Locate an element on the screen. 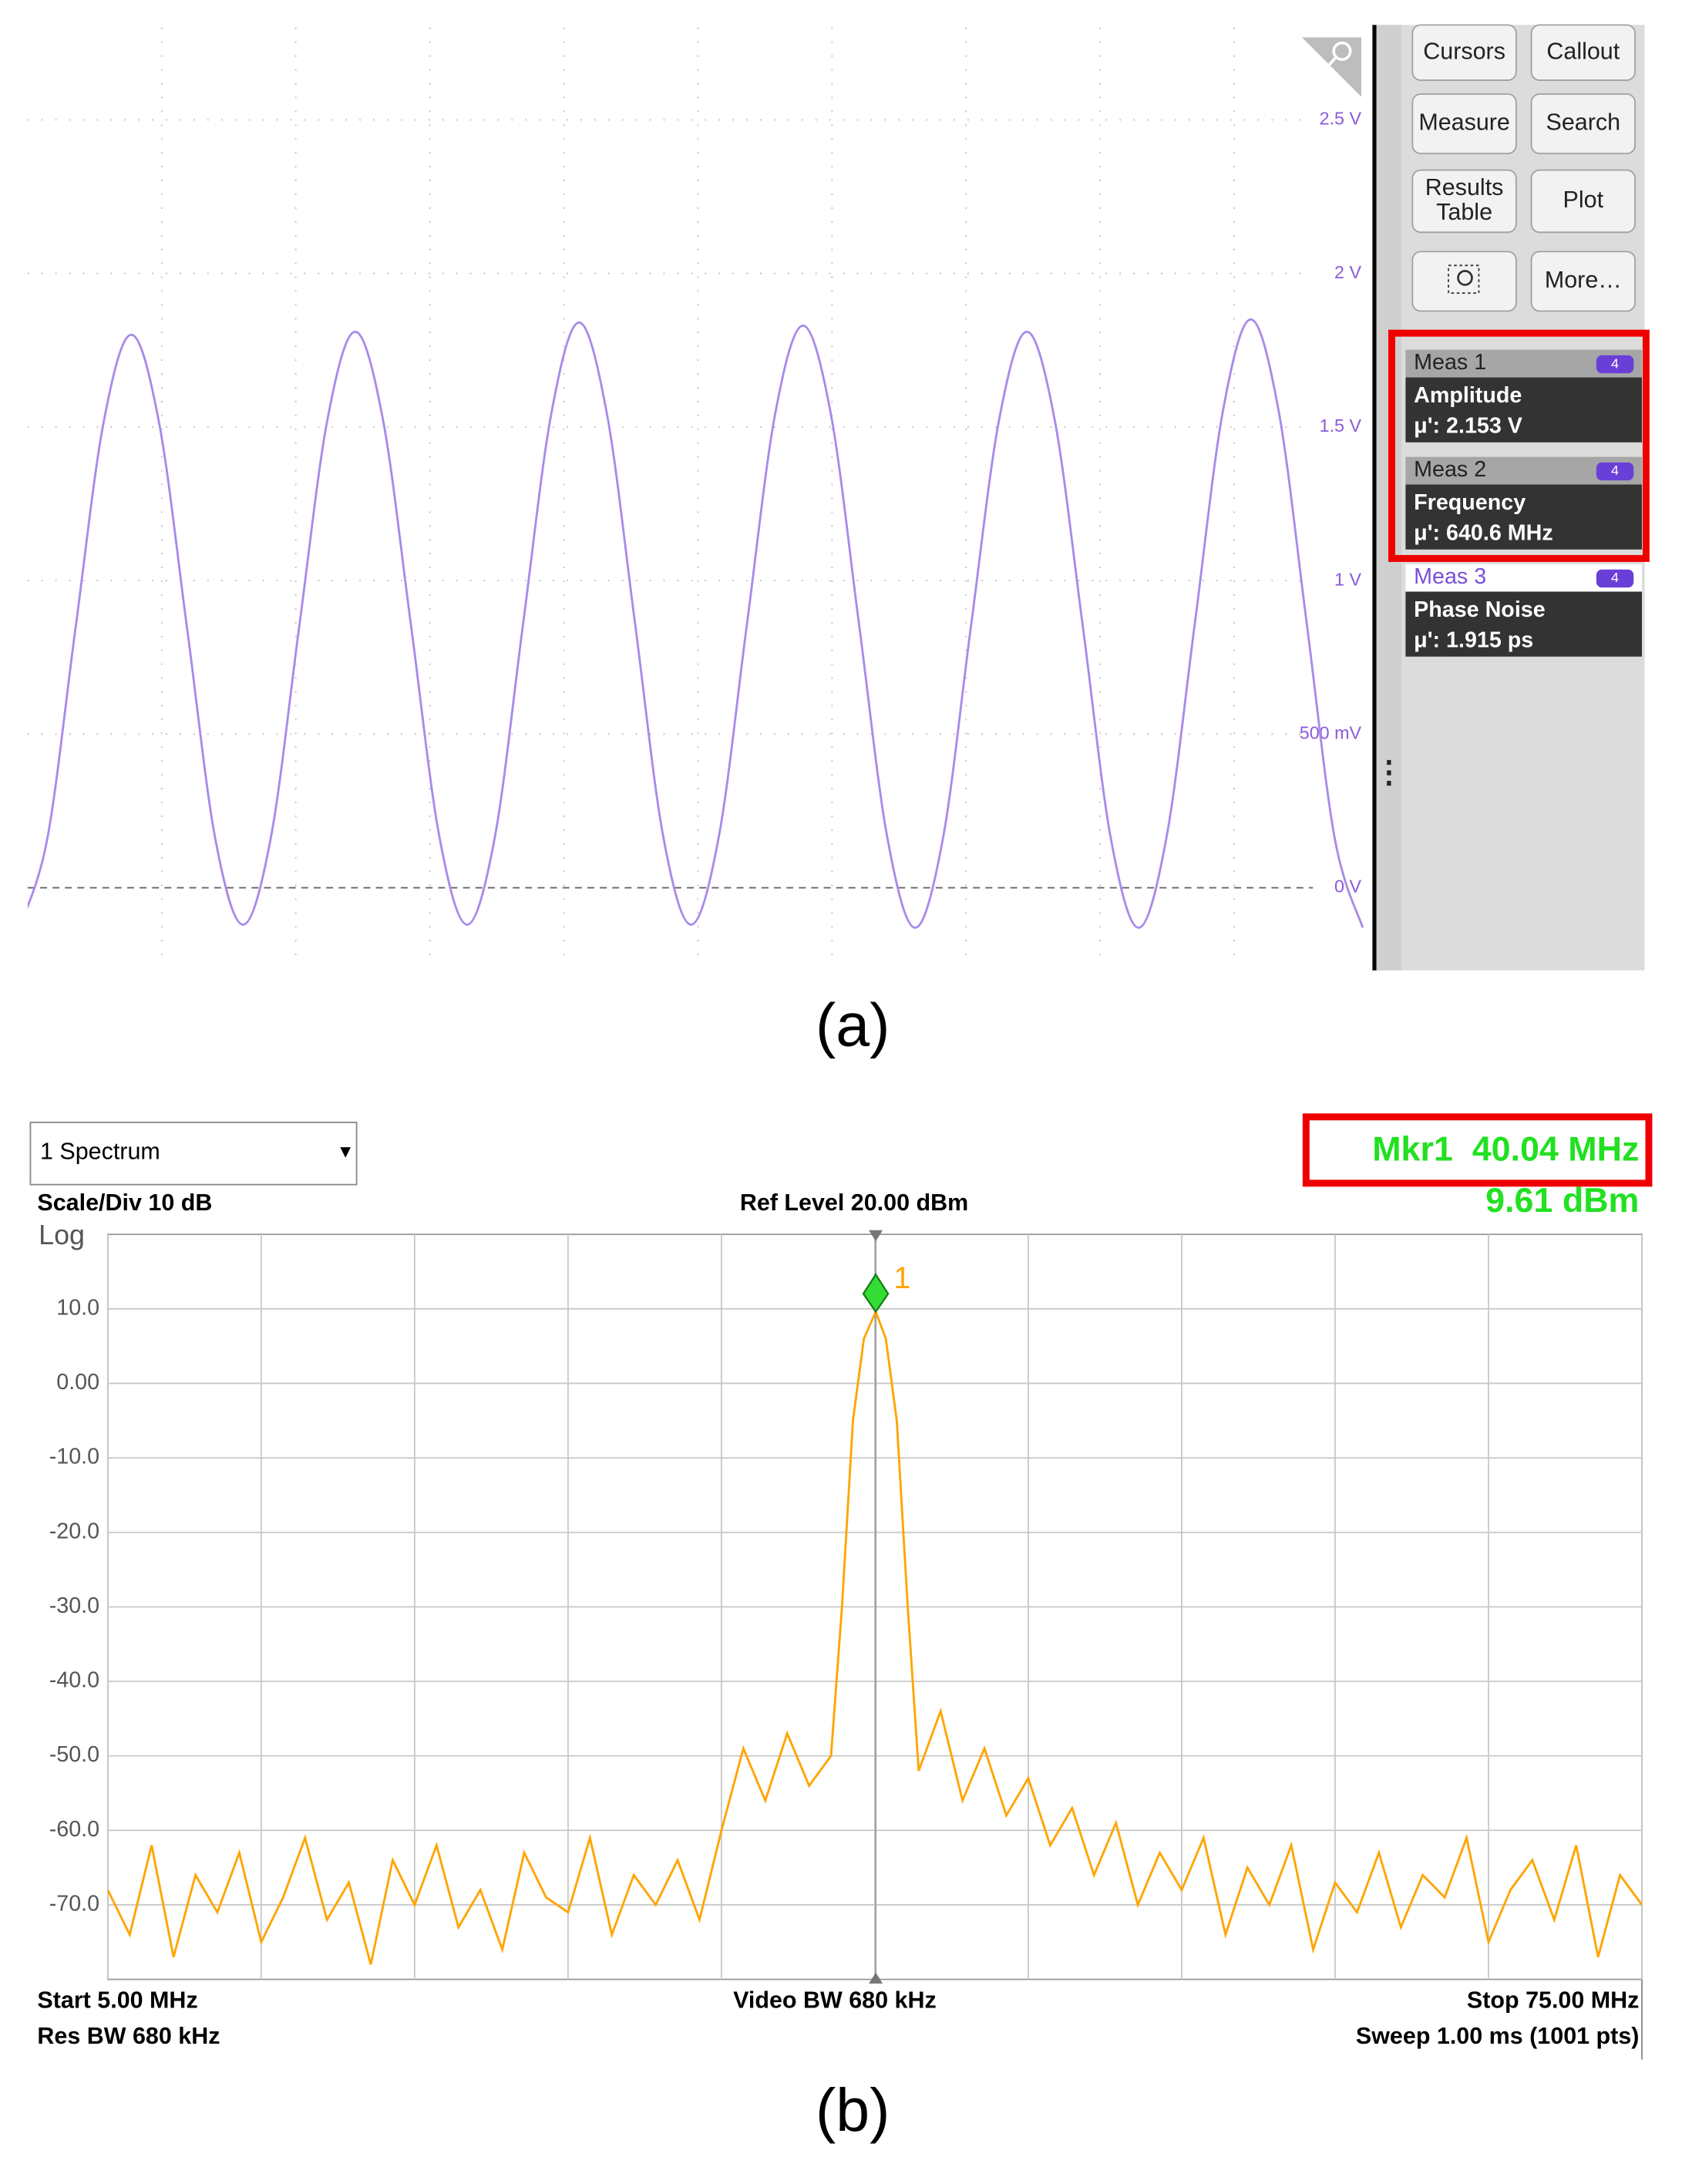 The width and height of the screenshot is (1682, 2184). footer-label: Res BW 680 kHz is located at coordinates (128, 2036).